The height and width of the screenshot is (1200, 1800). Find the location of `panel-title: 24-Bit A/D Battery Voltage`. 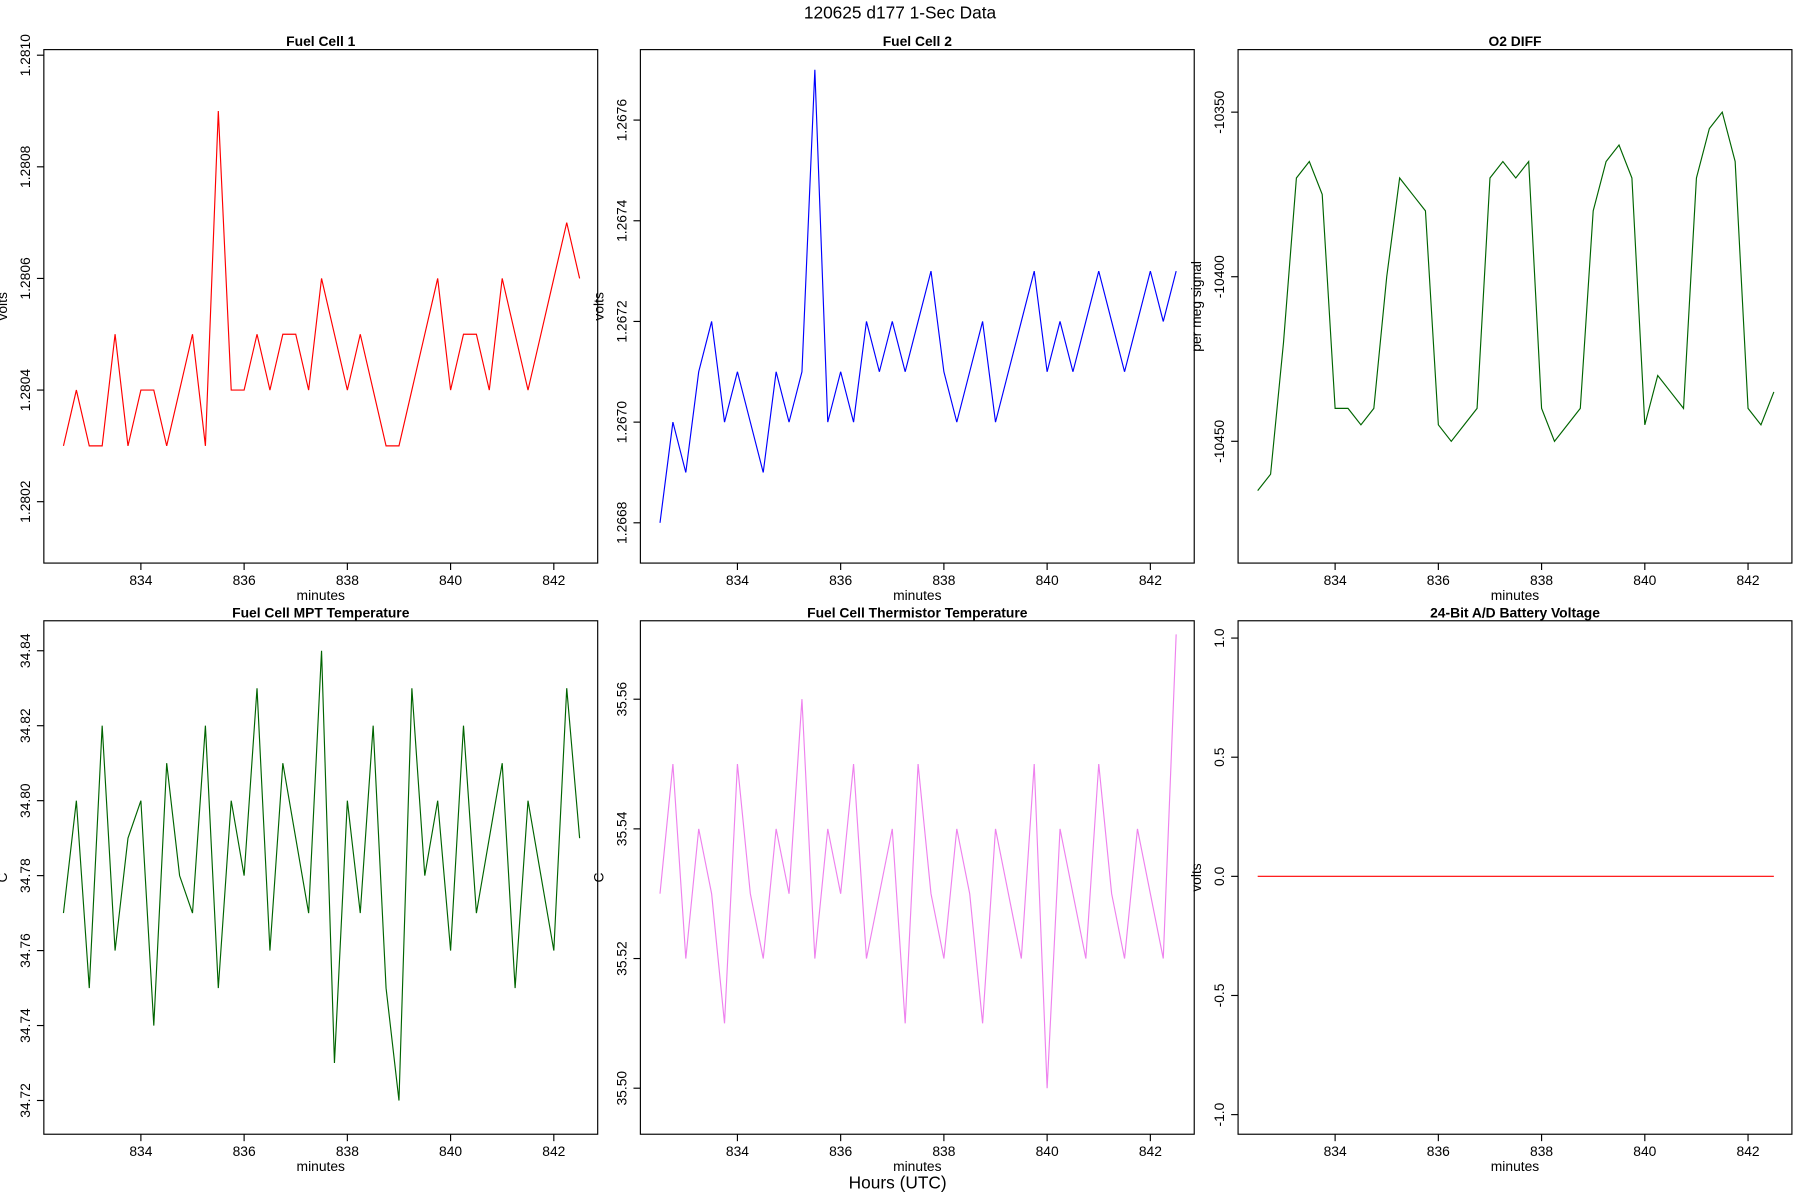

panel-title: 24-Bit A/D Battery Voltage is located at coordinates (1515, 612).